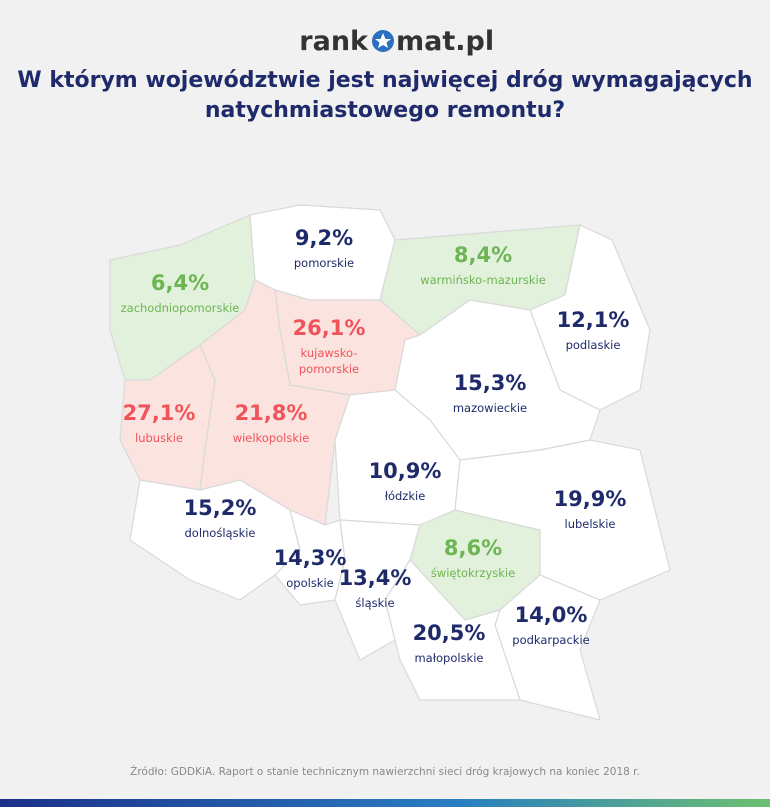 Image resolution: width=770 pixels, height=807 pixels. I want to click on region-value: 13,4%, so click(375, 578).